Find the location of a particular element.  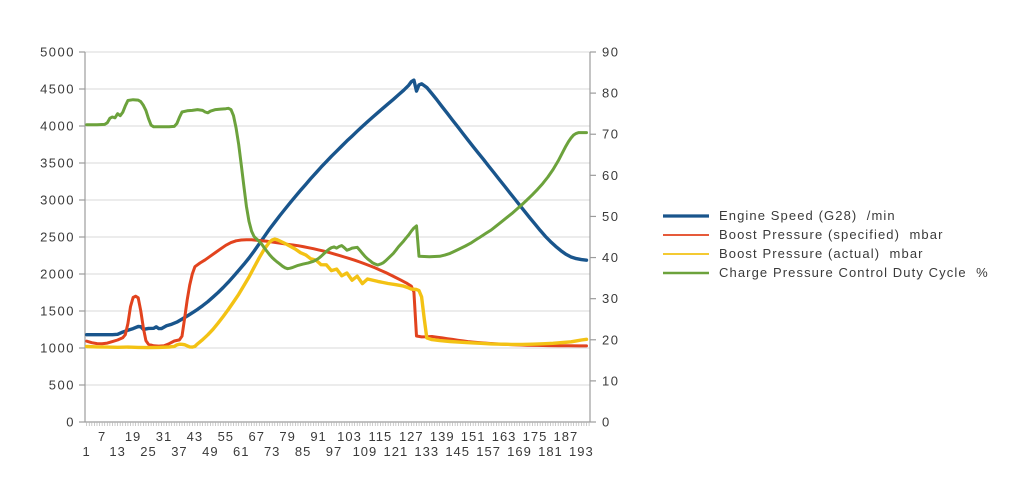

right-axis-tick-label: 70 is located at coordinates (610, 134).